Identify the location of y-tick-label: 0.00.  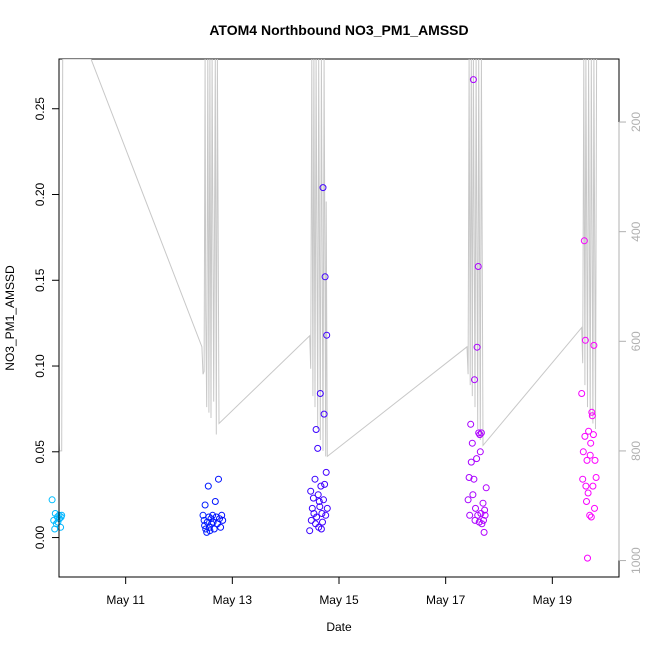
(40, 537).